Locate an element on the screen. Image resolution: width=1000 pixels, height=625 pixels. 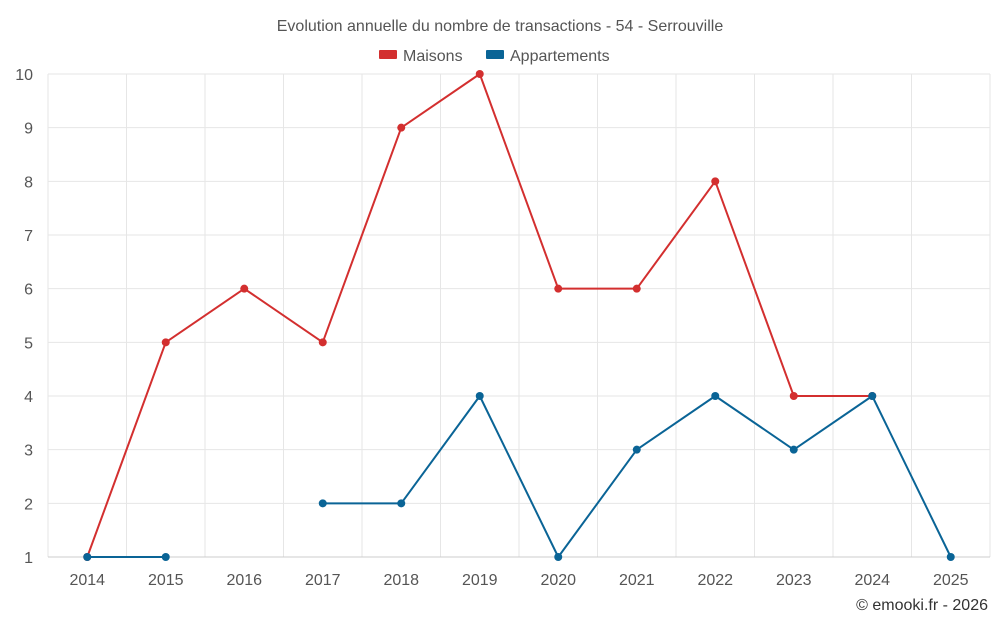
legend-label: Appartements is located at coordinates (560, 56).